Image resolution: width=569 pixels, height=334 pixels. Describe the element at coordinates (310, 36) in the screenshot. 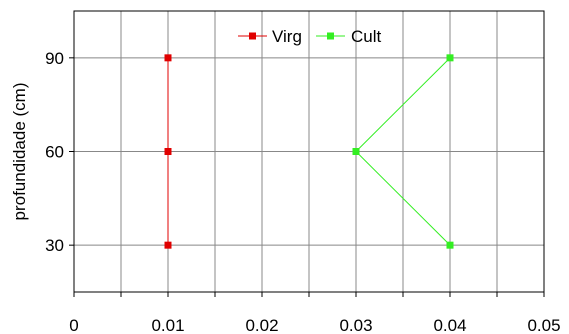

I see `legend: Virg Cult` at that location.